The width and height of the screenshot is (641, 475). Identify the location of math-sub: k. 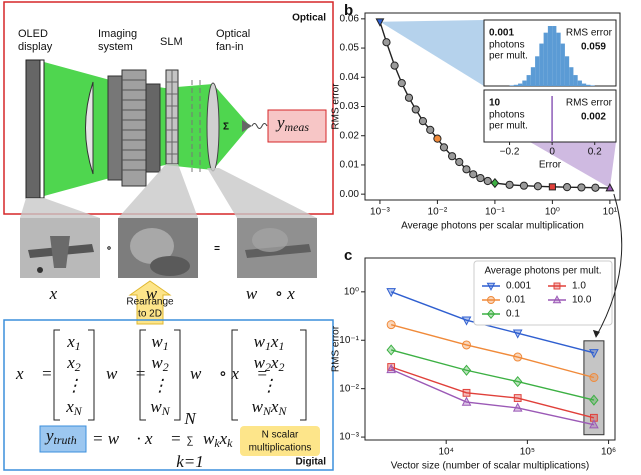
(217, 443).